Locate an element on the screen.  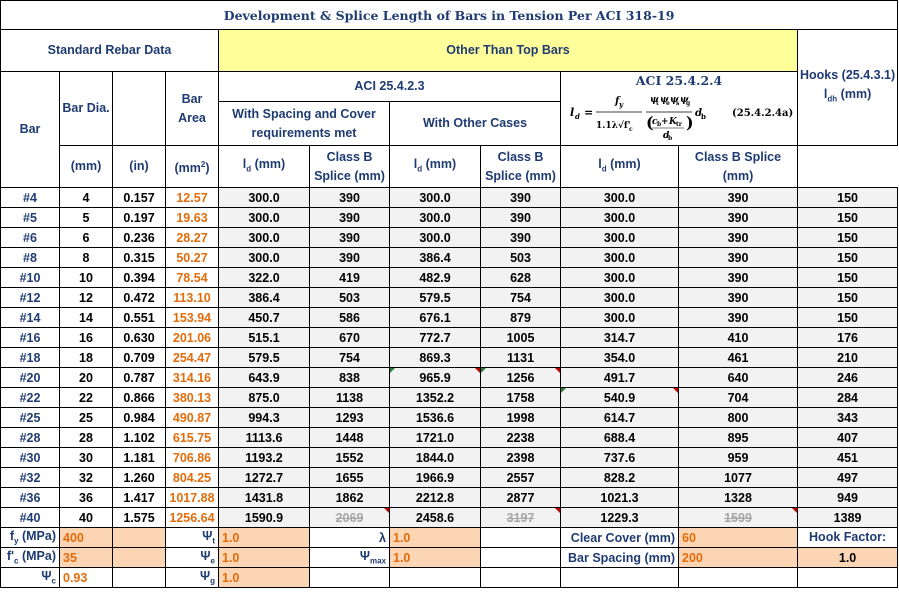
splice-spacing-met-cell: 838 is located at coordinates (349, 377).